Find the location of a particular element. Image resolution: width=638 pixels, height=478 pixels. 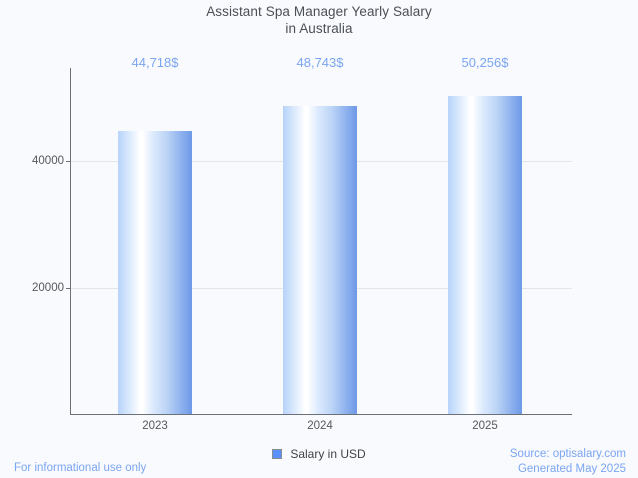

x-tick-label-2024: 2024 is located at coordinates (320, 426).